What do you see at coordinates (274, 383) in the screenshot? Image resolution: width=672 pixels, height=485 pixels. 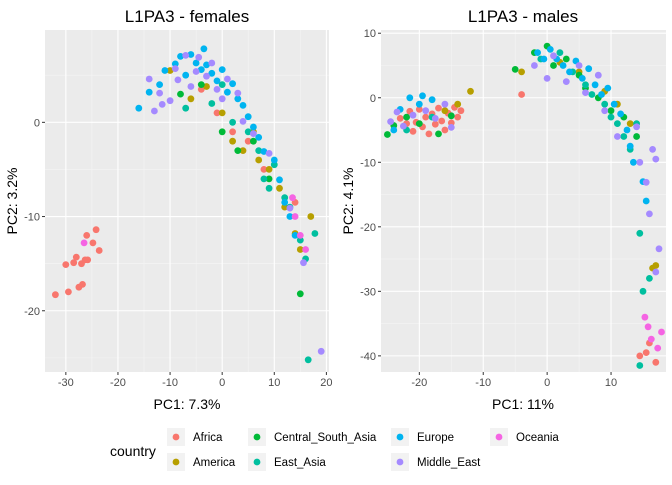 I see `x-tick-label: 10` at bounding box center [274, 383].